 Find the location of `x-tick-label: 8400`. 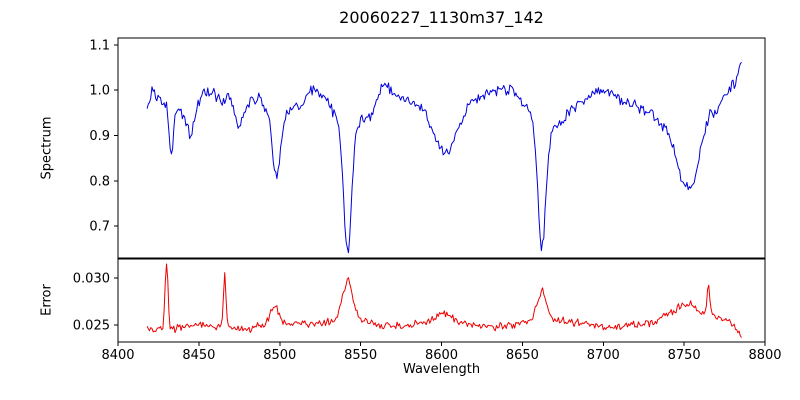

x-tick-label: 8400 is located at coordinates (117, 355).